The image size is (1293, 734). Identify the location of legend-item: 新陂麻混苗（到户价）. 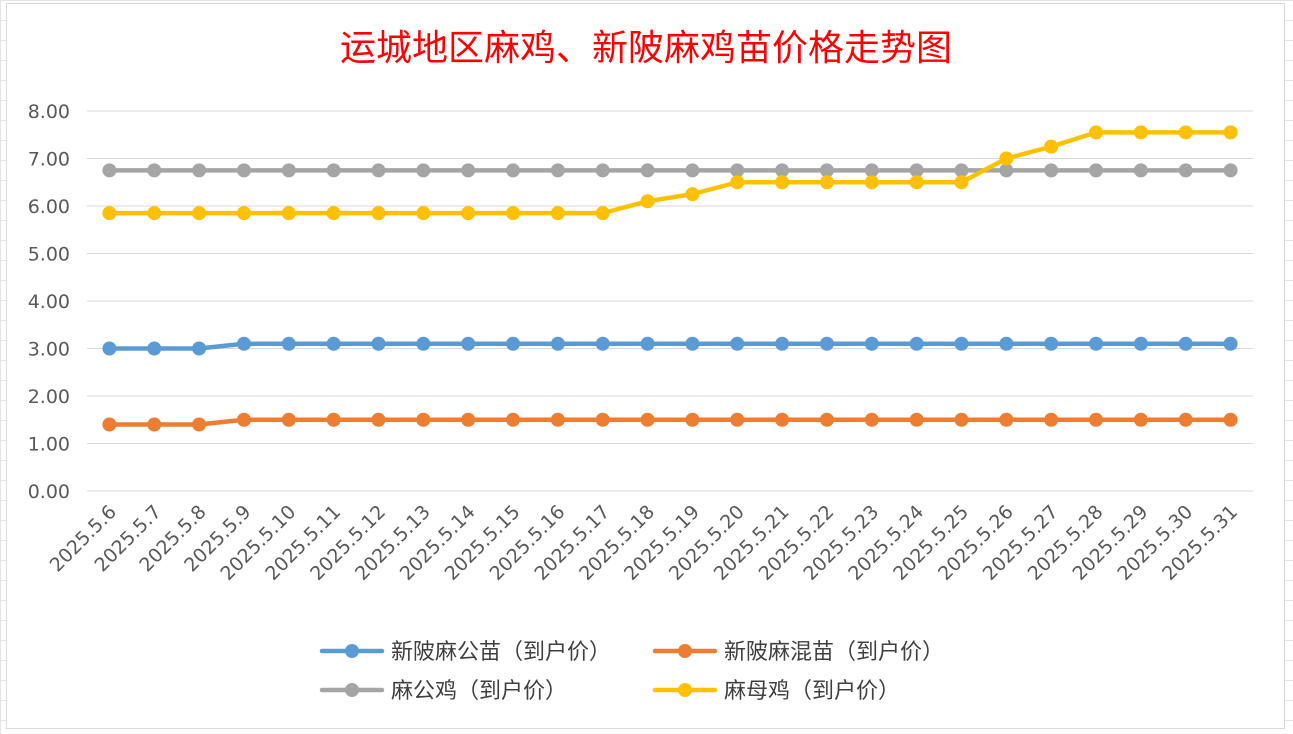
(798, 652).